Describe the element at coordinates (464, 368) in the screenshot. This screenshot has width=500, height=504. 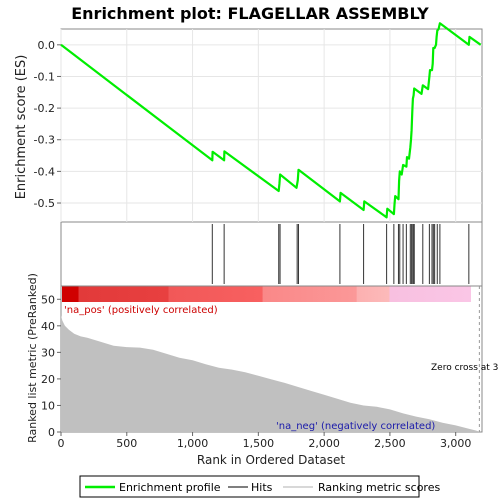
I see `zero-cross-label: Zero cross at 3` at that location.